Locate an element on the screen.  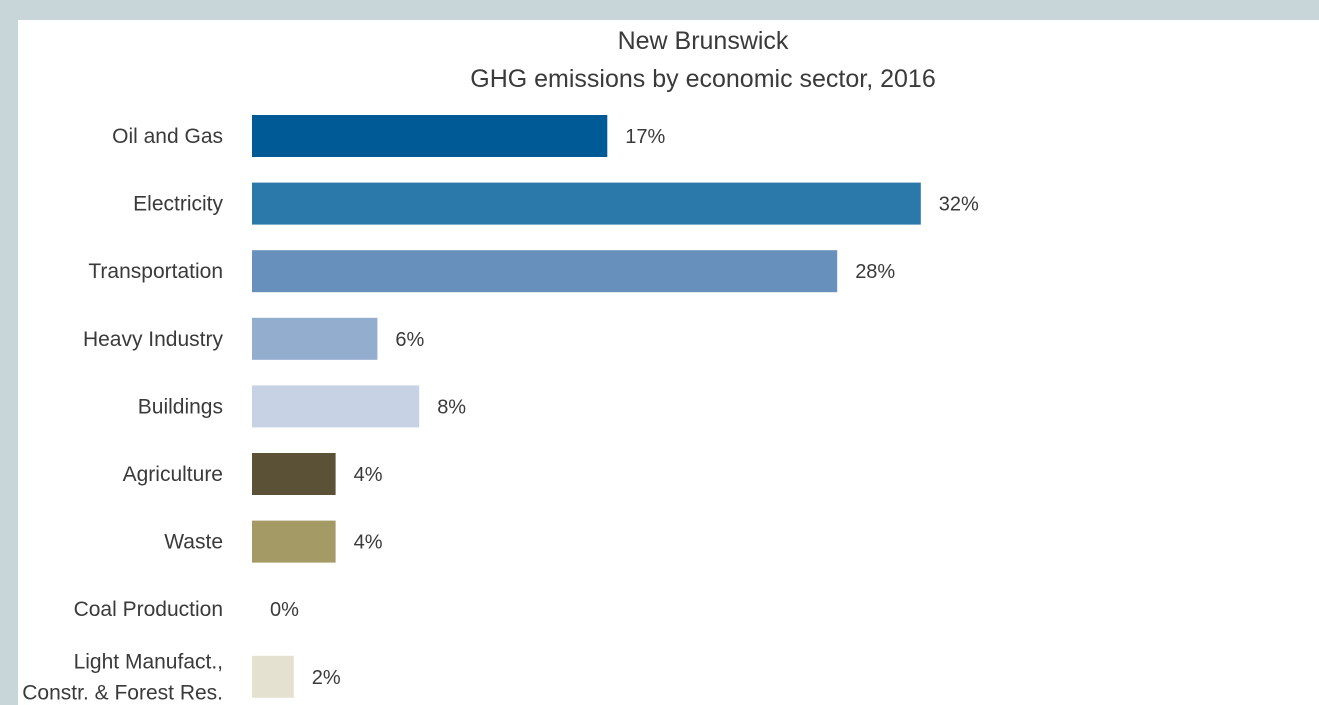
value-label-oil-and-gas: 17% is located at coordinates (645, 137).